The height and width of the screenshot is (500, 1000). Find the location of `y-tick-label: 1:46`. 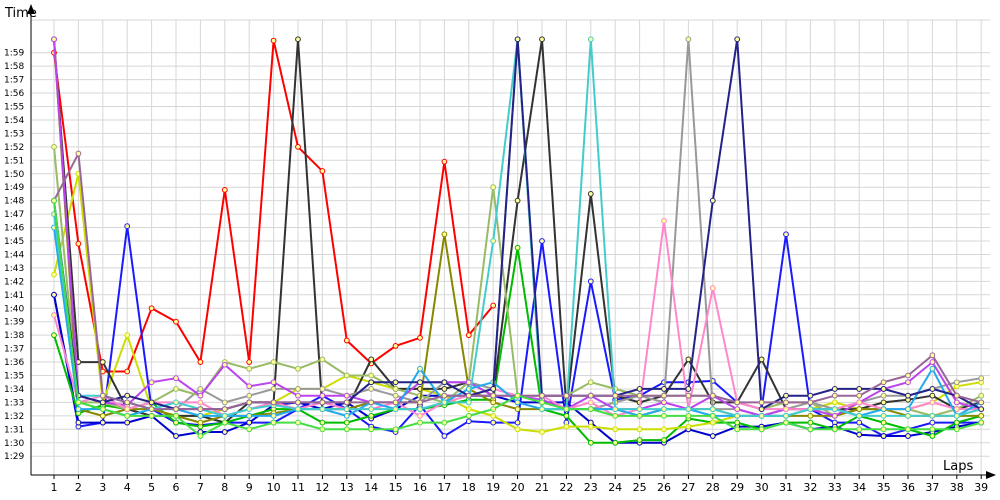

y-tick-label: 1:46 is located at coordinates (14, 229).